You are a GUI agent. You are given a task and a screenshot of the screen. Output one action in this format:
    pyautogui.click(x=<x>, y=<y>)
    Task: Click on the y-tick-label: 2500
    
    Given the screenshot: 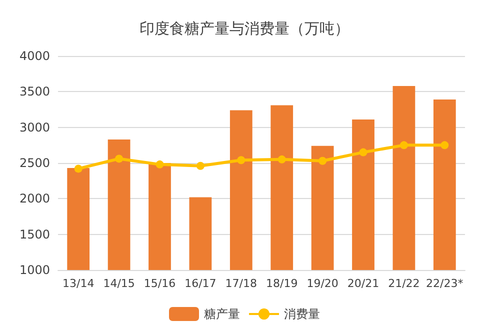 What is the action you would take?
    pyautogui.click(x=34, y=163)
    